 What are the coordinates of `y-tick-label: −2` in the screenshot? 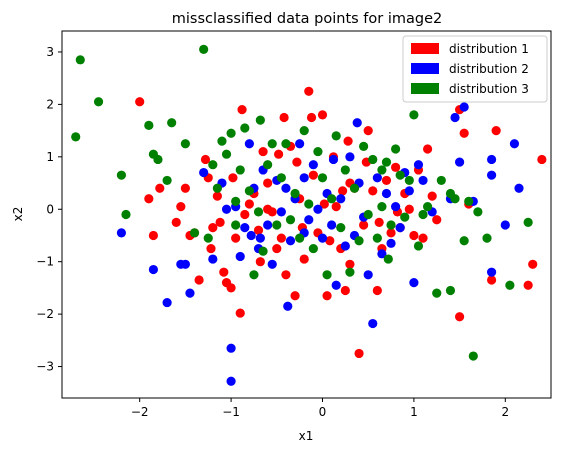 It's located at (45, 314).